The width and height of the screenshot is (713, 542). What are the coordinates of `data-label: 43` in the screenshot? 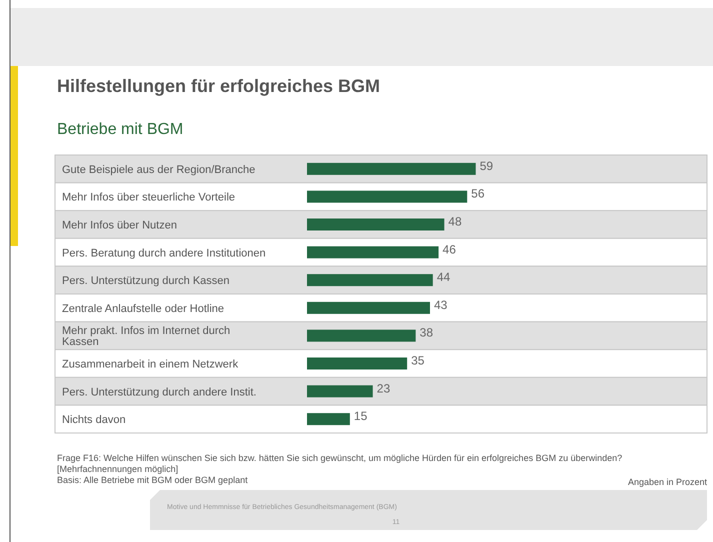 It's located at (441, 305).